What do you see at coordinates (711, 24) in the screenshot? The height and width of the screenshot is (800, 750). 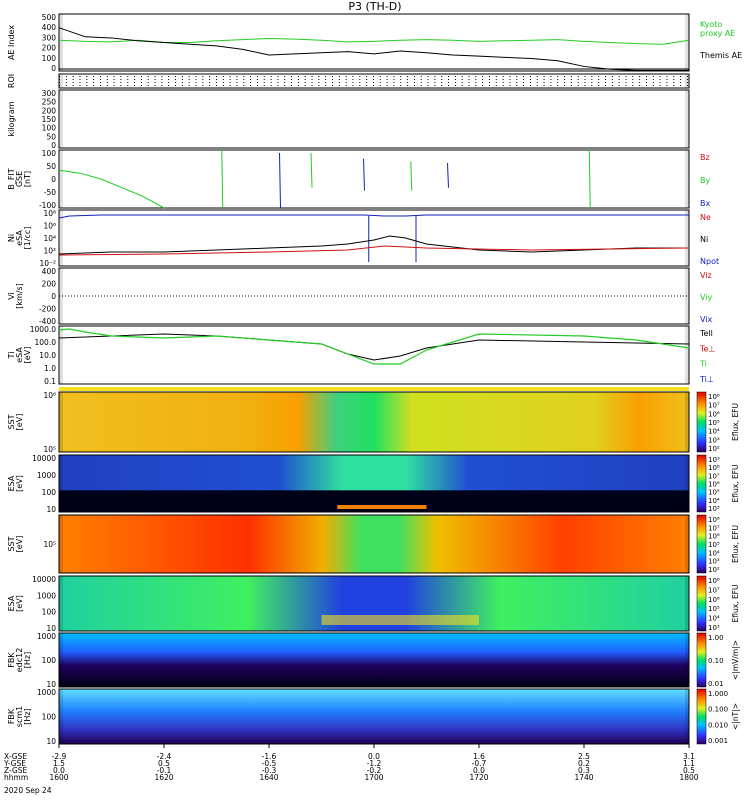 I see `legend-line: Kyoto` at bounding box center [711, 24].